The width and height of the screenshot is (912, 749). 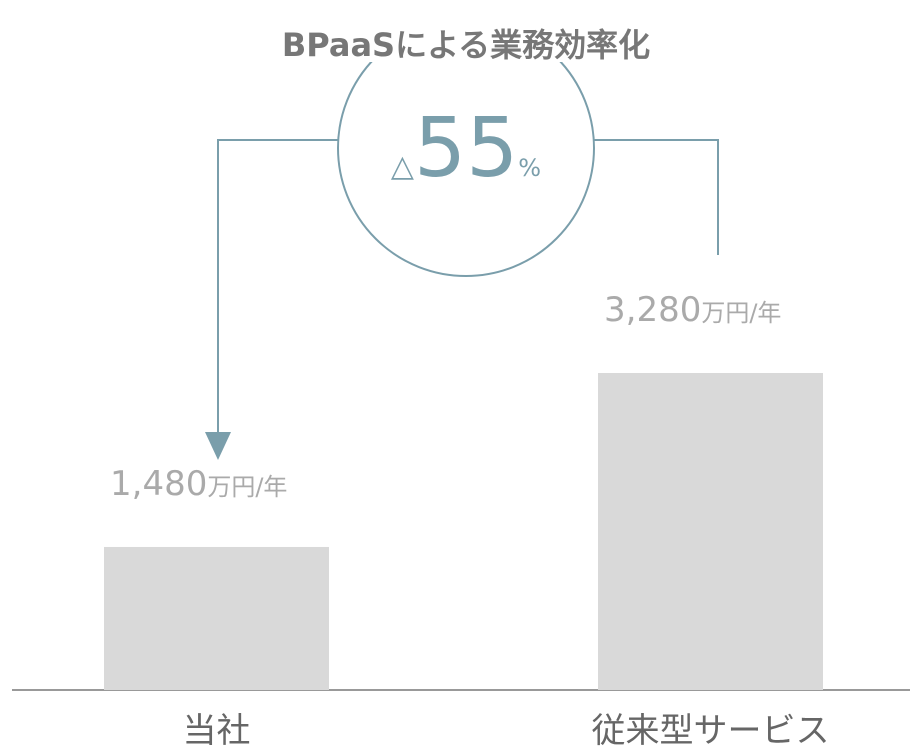 I want to click on value-label: 3,280万円/年, so click(x=692, y=310).